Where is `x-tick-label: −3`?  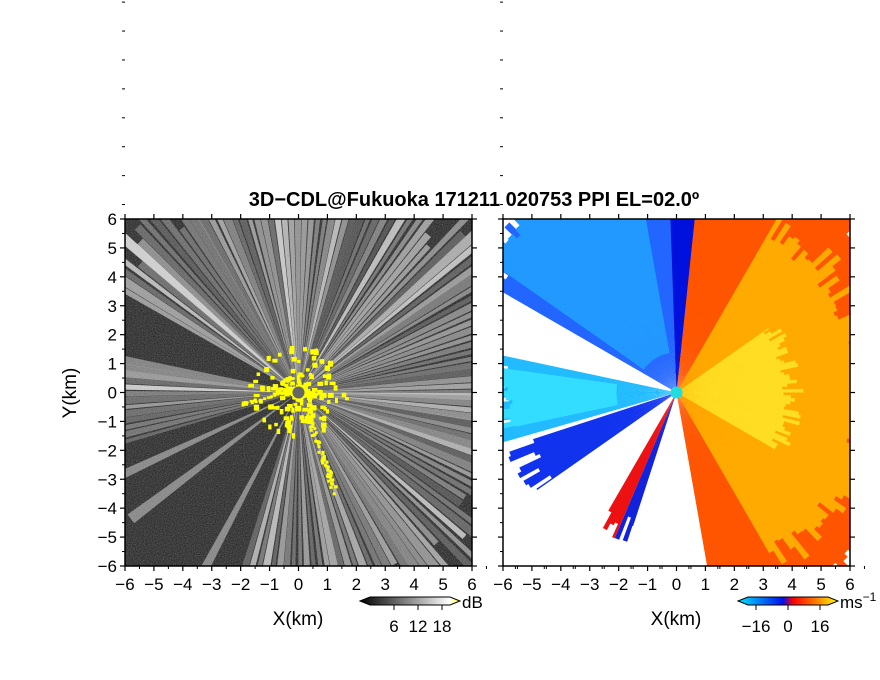
x-tick-label: −3 is located at coordinates (211, 584).